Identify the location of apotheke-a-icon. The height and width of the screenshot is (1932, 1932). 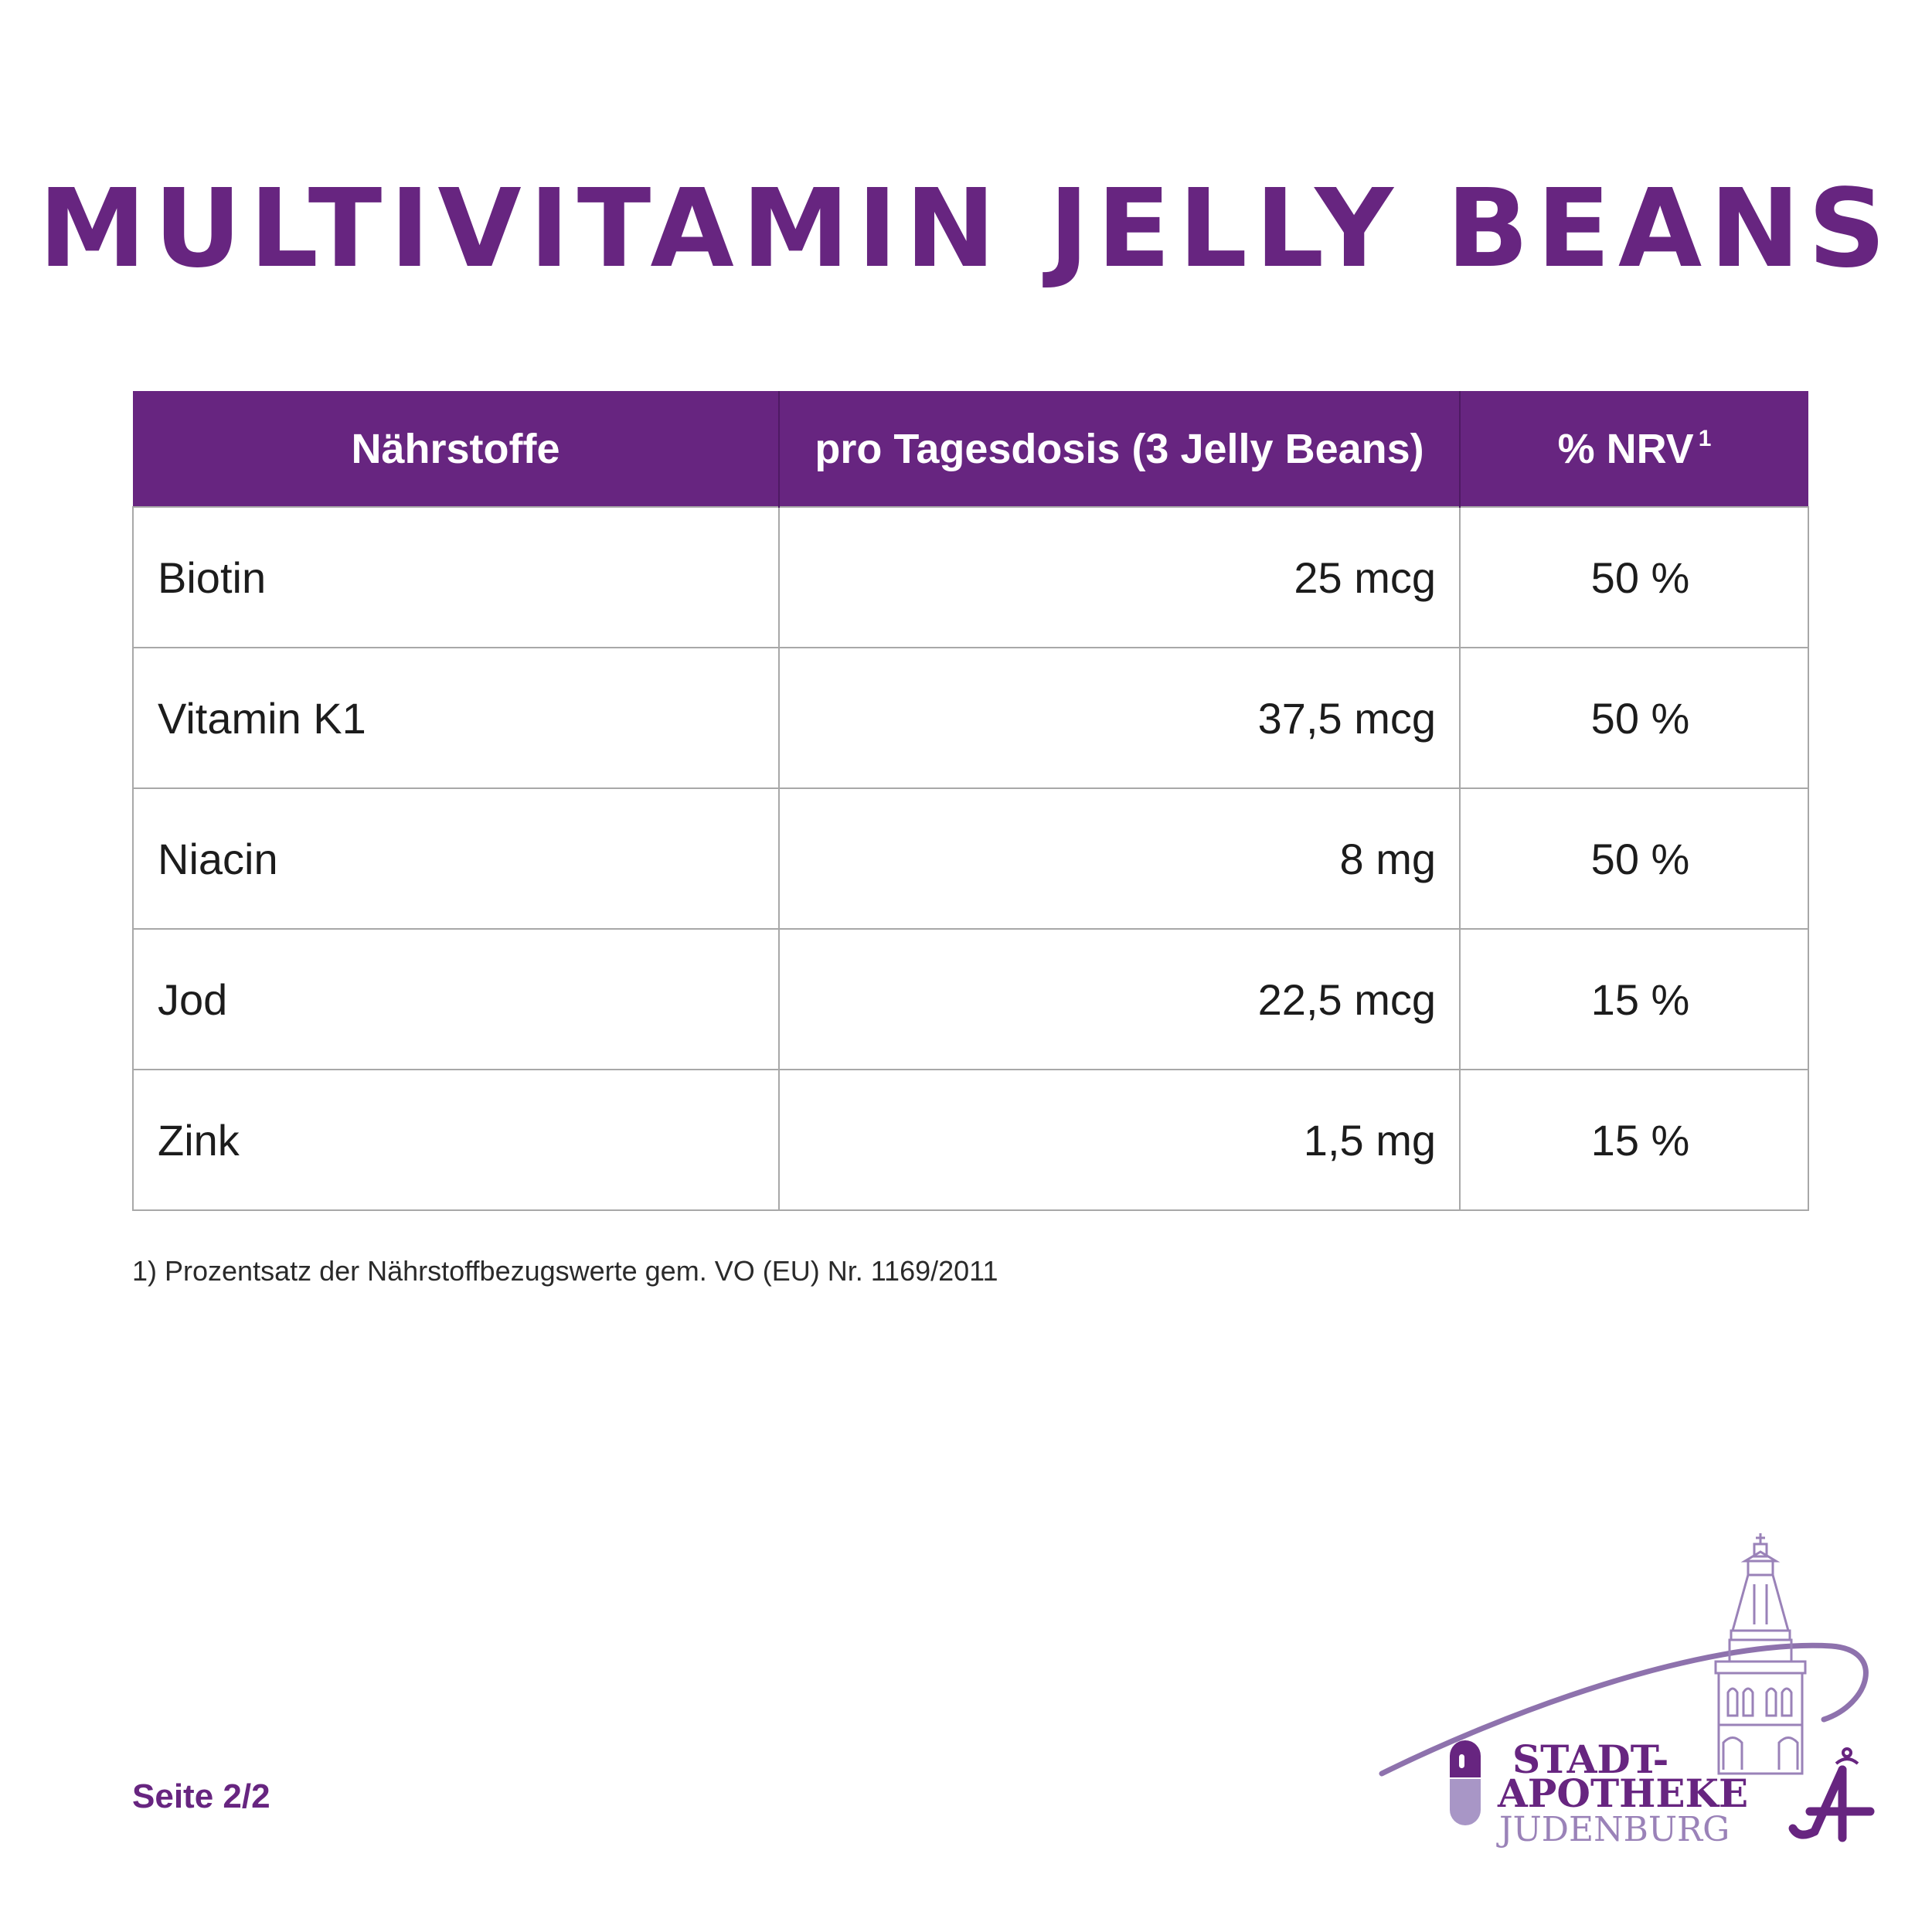
(1831, 1803).